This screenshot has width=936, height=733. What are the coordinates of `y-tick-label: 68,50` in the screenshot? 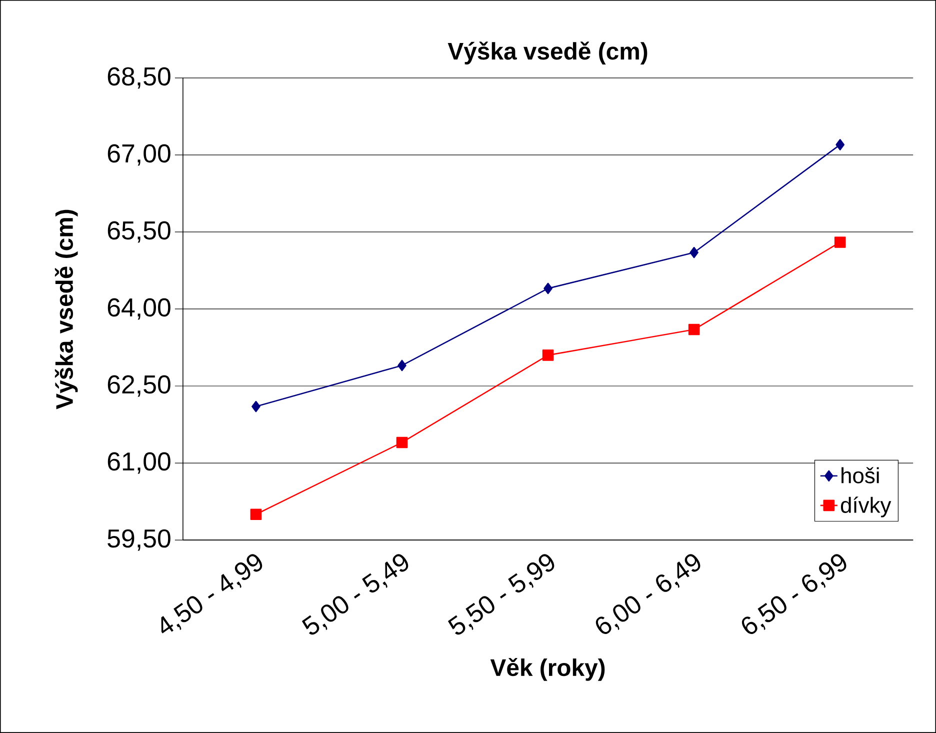 It's located at (139, 78).